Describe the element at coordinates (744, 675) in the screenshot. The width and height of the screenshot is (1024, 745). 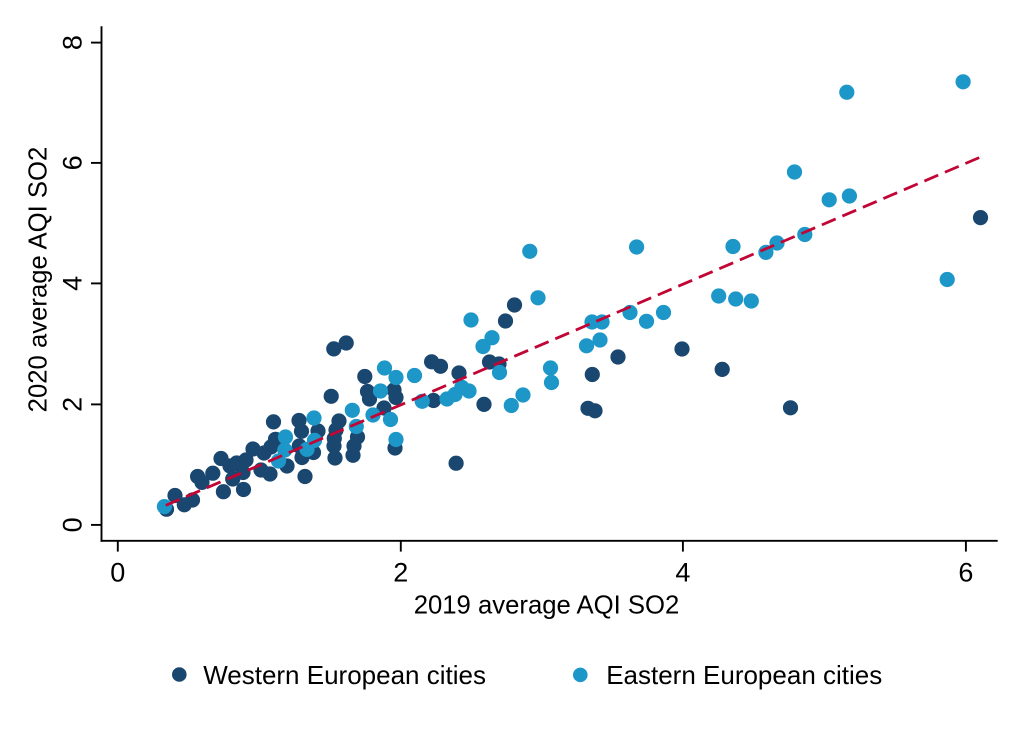
I see `svg-text: Eastern European cities` at that location.